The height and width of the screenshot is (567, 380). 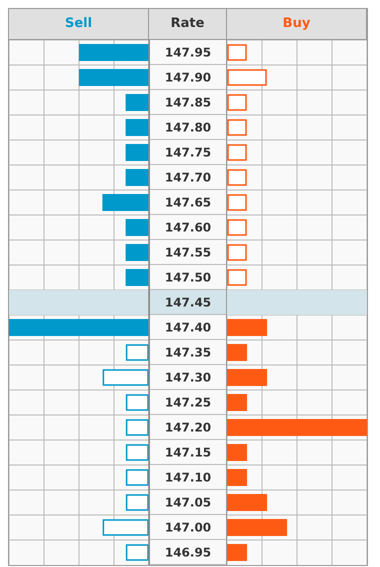 What do you see at coordinates (297, 24) in the screenshot?
I see `text: Buy` at bounding box center [297, 24].